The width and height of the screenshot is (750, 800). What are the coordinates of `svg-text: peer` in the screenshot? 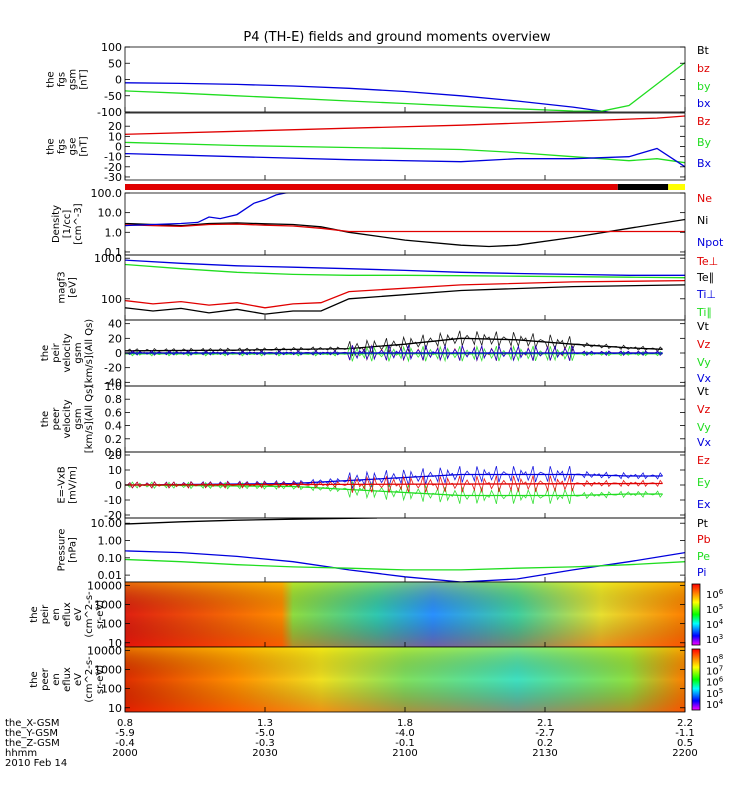 It's located at (56, 419).